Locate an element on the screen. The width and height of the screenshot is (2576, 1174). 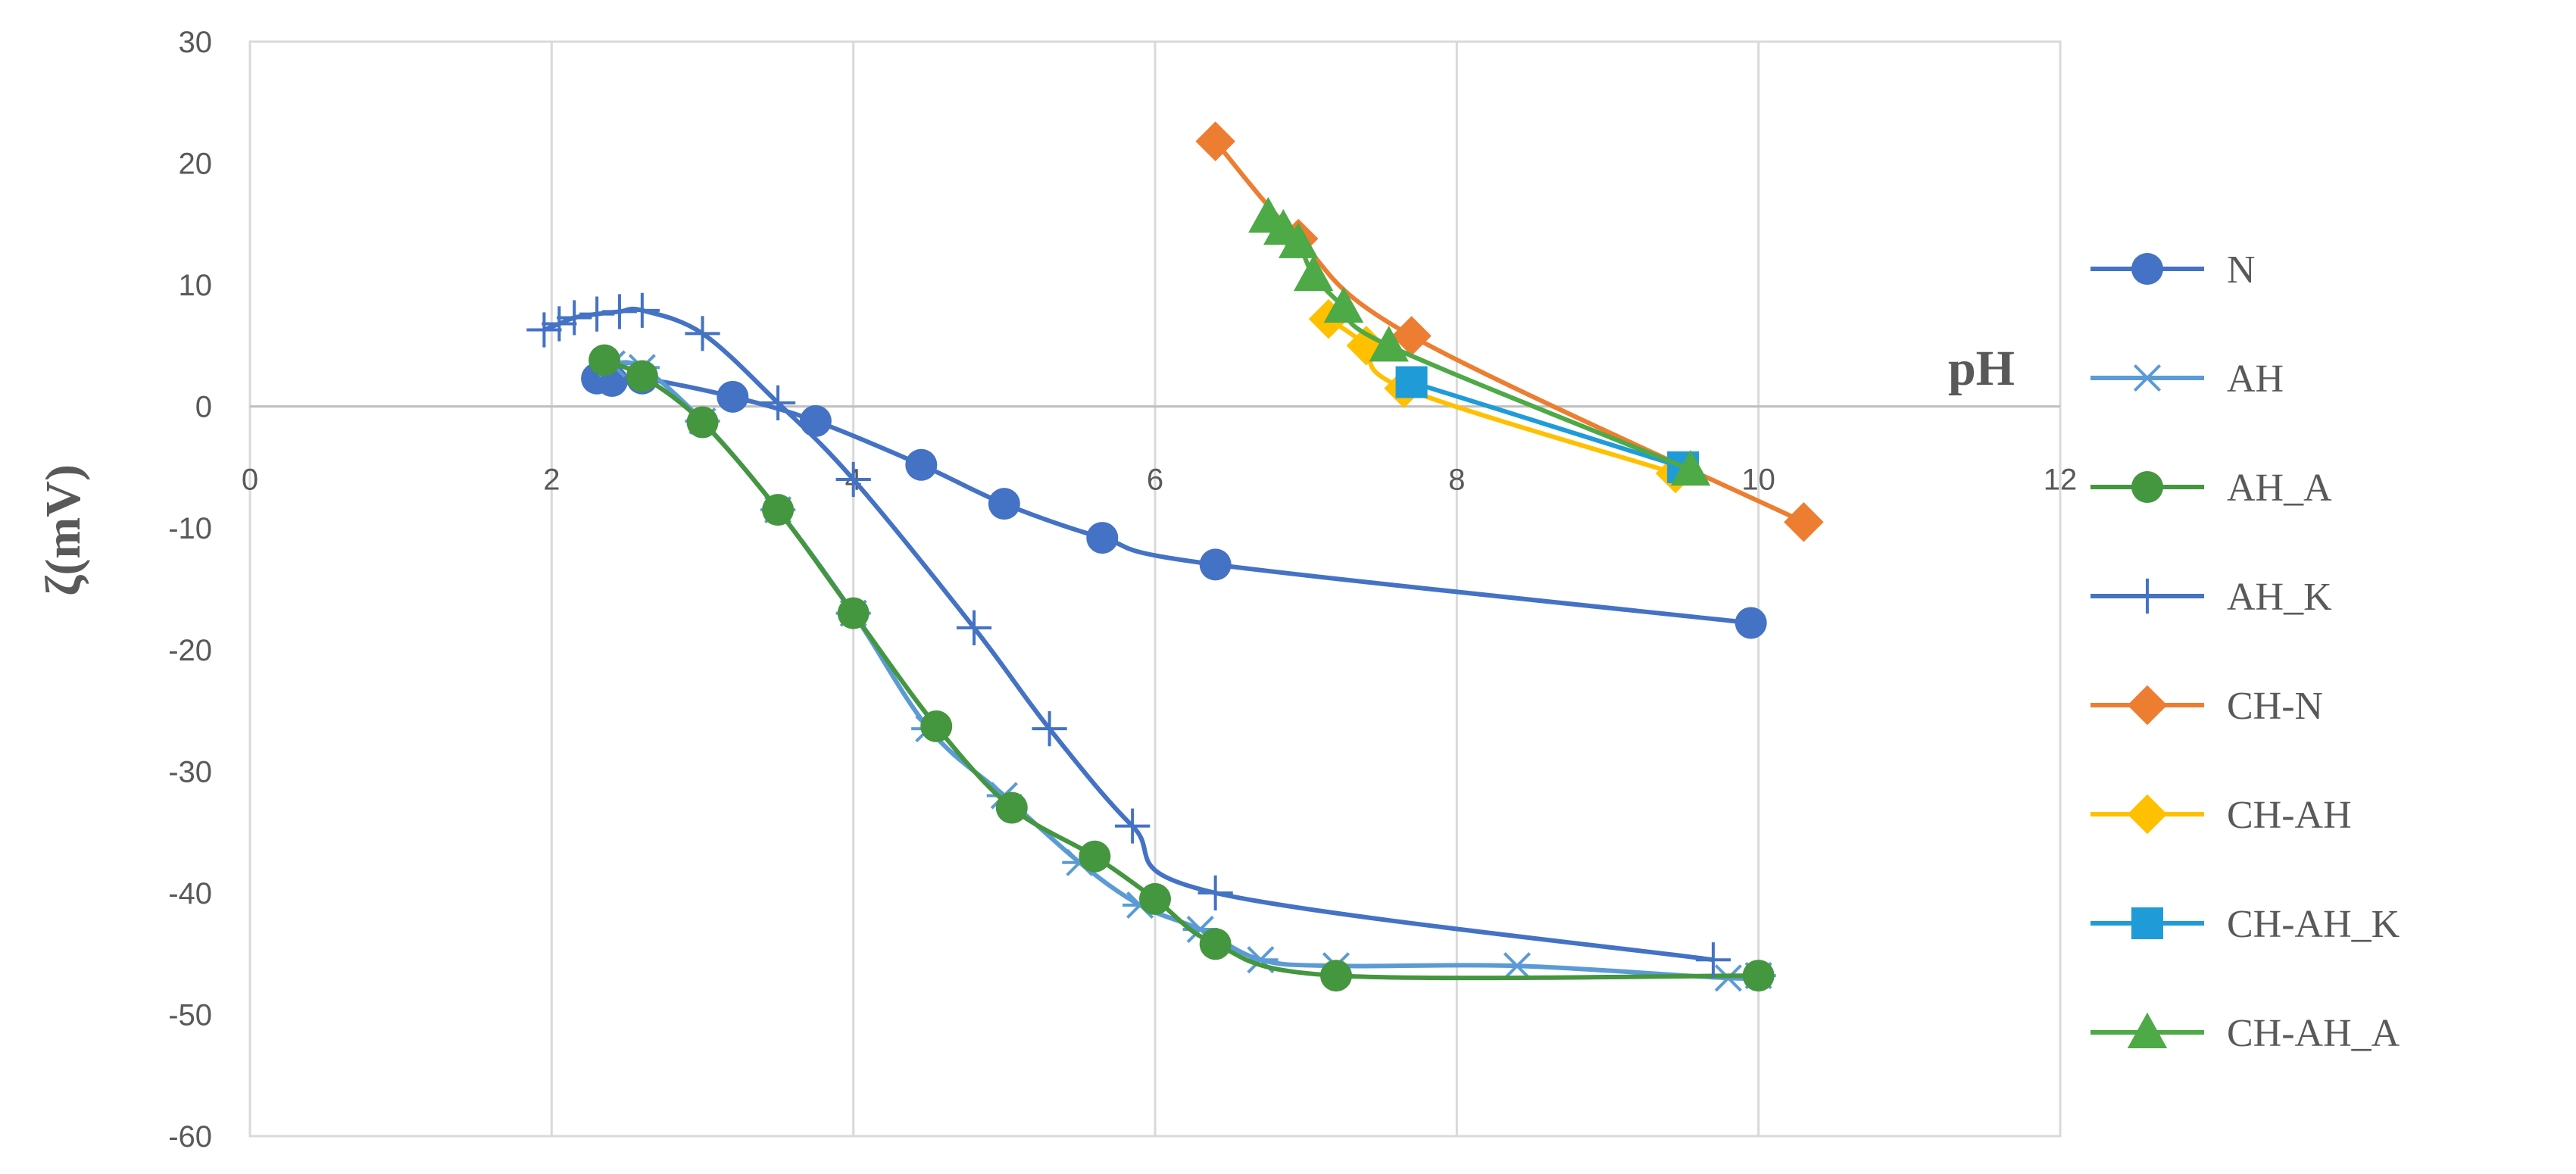
legend-item: CH-AH_A is located at coordinates (2245, 1034).